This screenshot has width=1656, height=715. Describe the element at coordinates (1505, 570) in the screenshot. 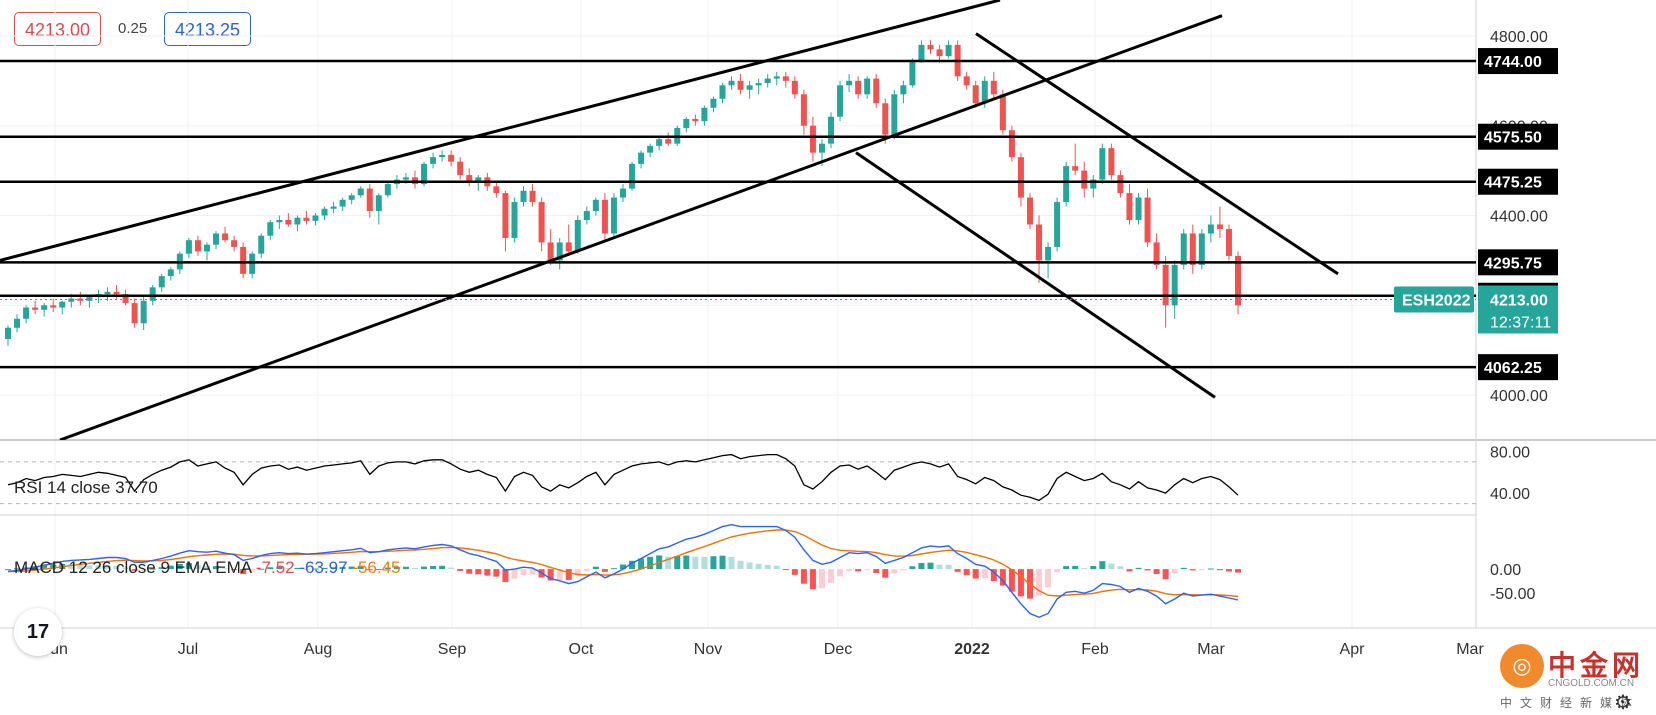

I see `macd-axis-tick-label: 0.00` at that location.